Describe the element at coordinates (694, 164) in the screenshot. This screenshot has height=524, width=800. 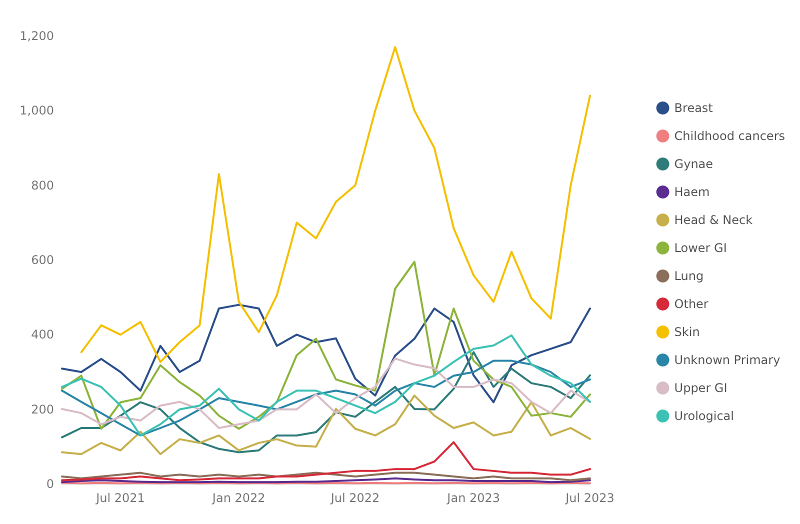
I see `legend-label: Gynae` at that location.